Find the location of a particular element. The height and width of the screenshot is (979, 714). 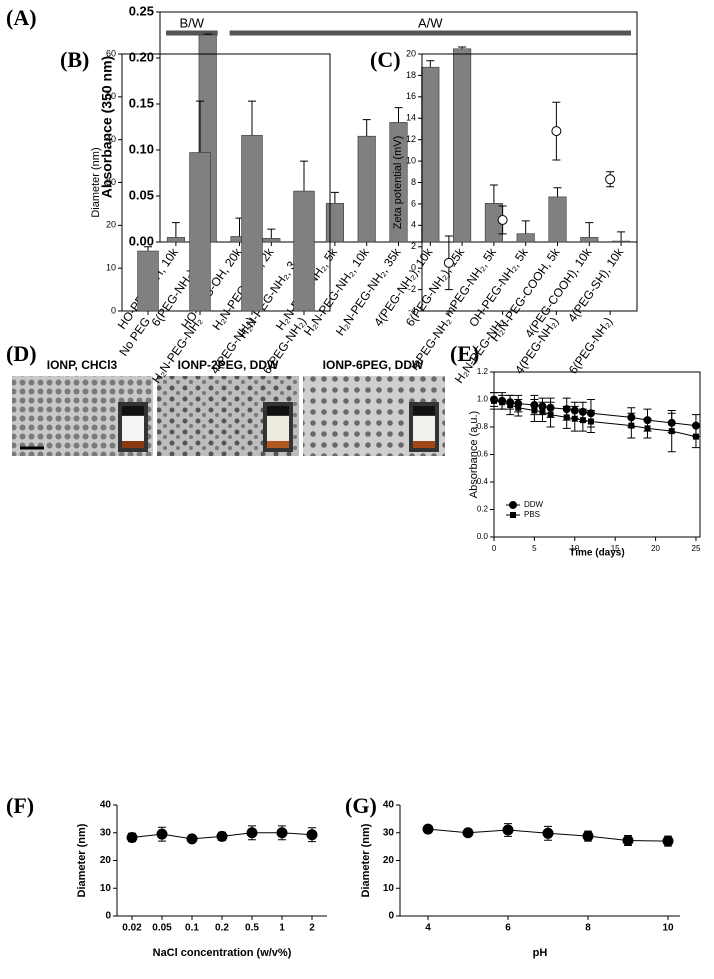

y-axis-label: Absorbance (a.u.) is located at coordinates (474, 454).